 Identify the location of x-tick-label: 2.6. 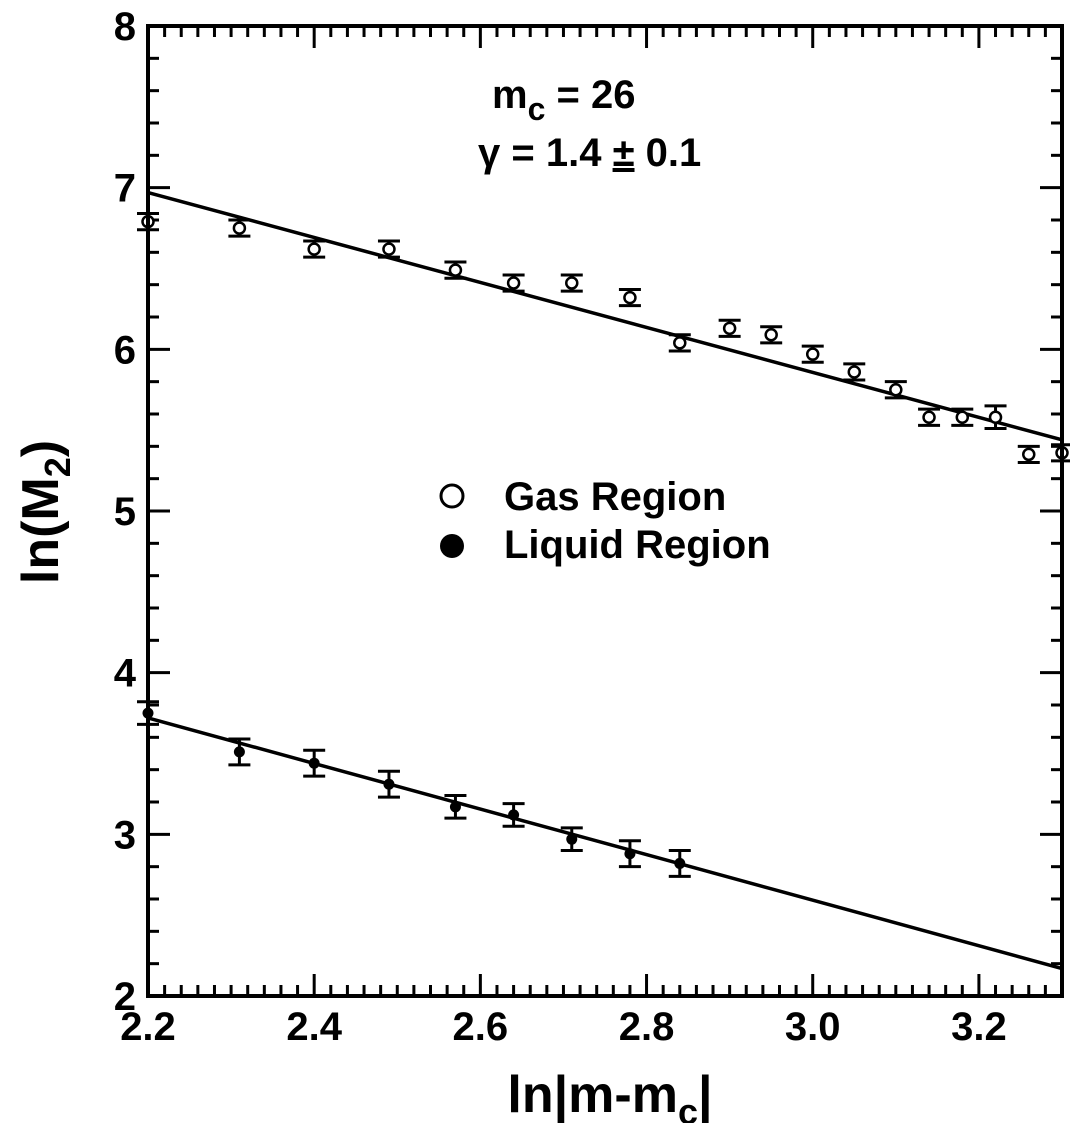
(481, 1027).